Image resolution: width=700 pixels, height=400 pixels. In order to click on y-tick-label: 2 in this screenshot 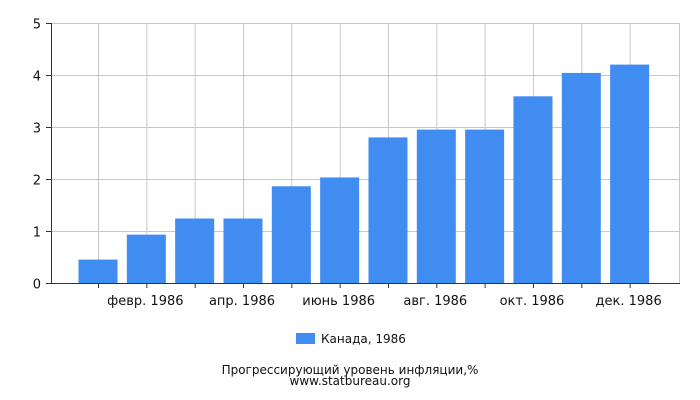, I will do `click(37, 181)`.